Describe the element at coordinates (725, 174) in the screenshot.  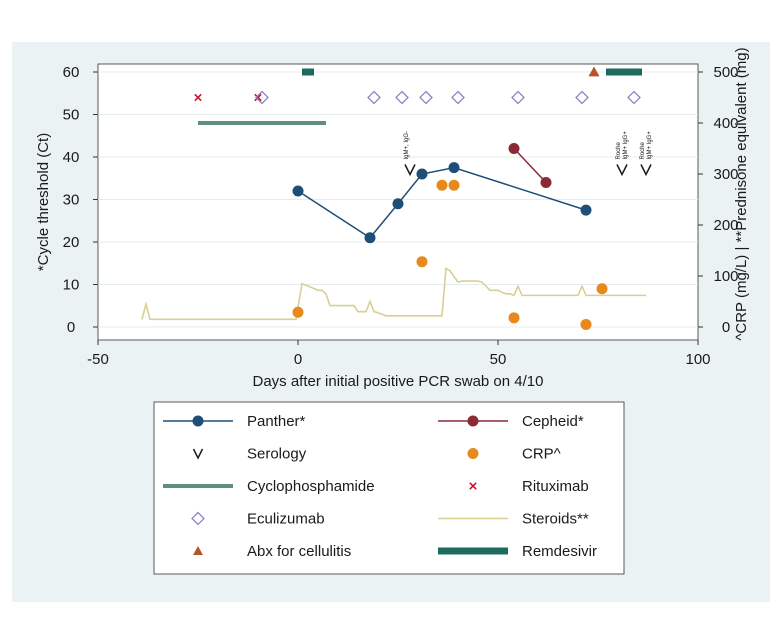
I see `y-right-tick-label: 300` at that location.